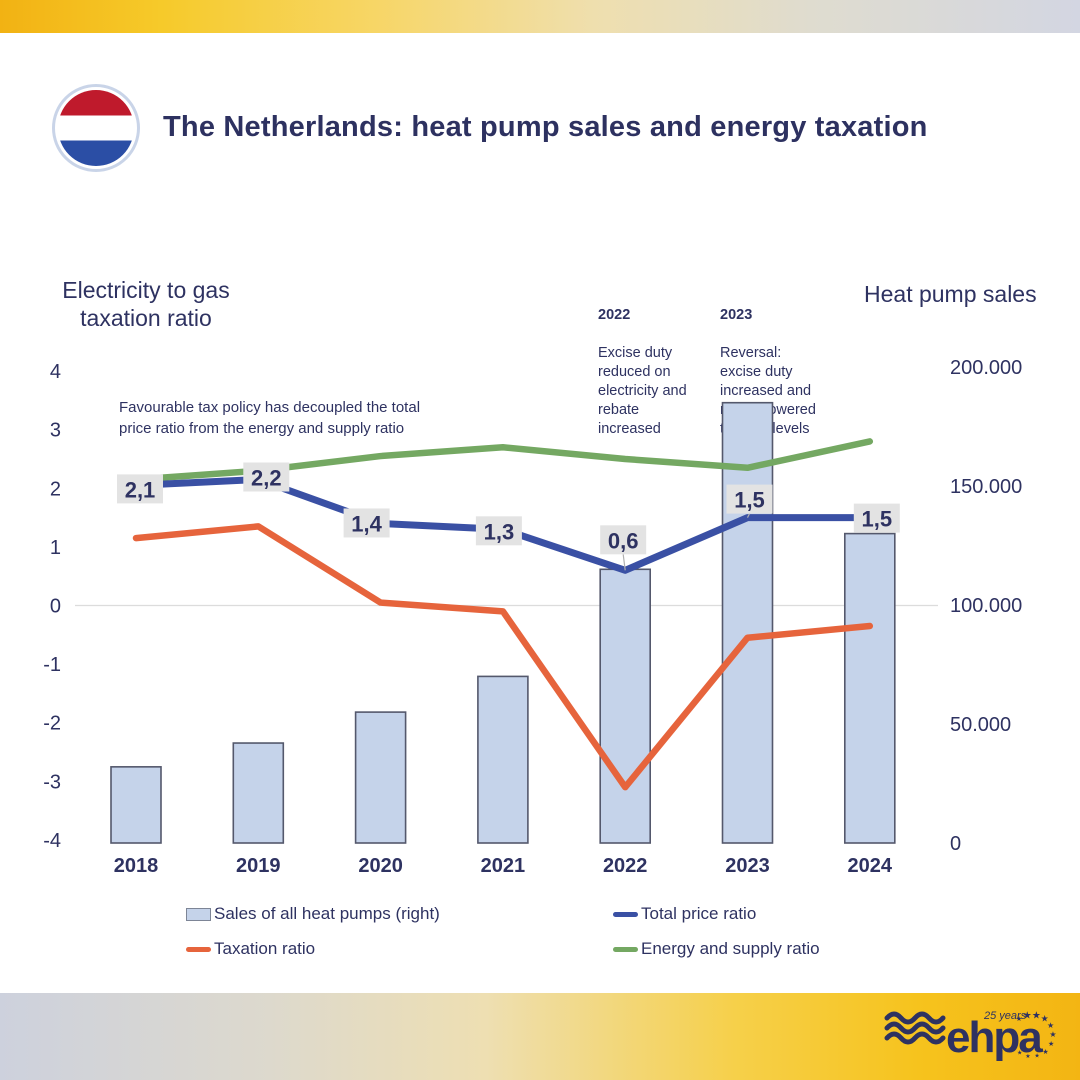 The image size is (1080, 1080). Describe the element at coordinates (869, 688) in the screenshot. I see `bar-2024` at that location.